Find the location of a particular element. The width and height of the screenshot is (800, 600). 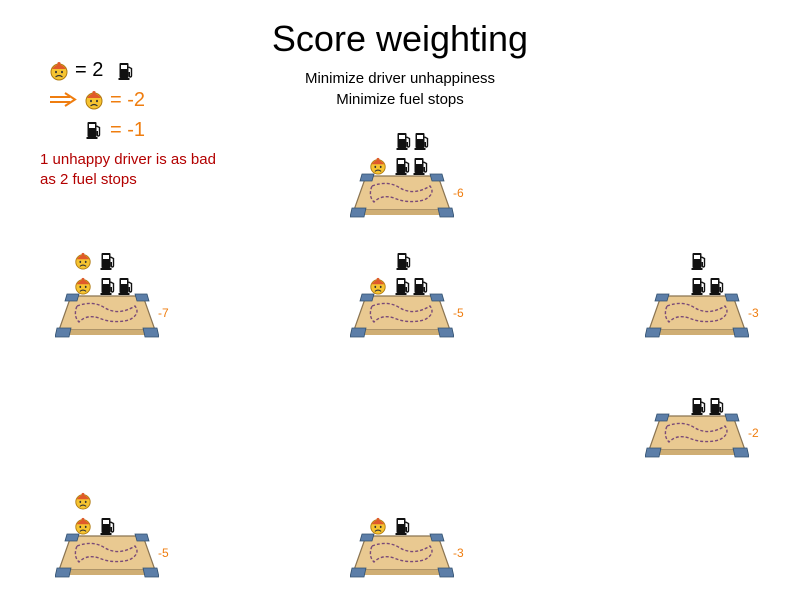

objective-driver-unhappiness: Minimize driver unhappiness is located at coordinates (400, 78).